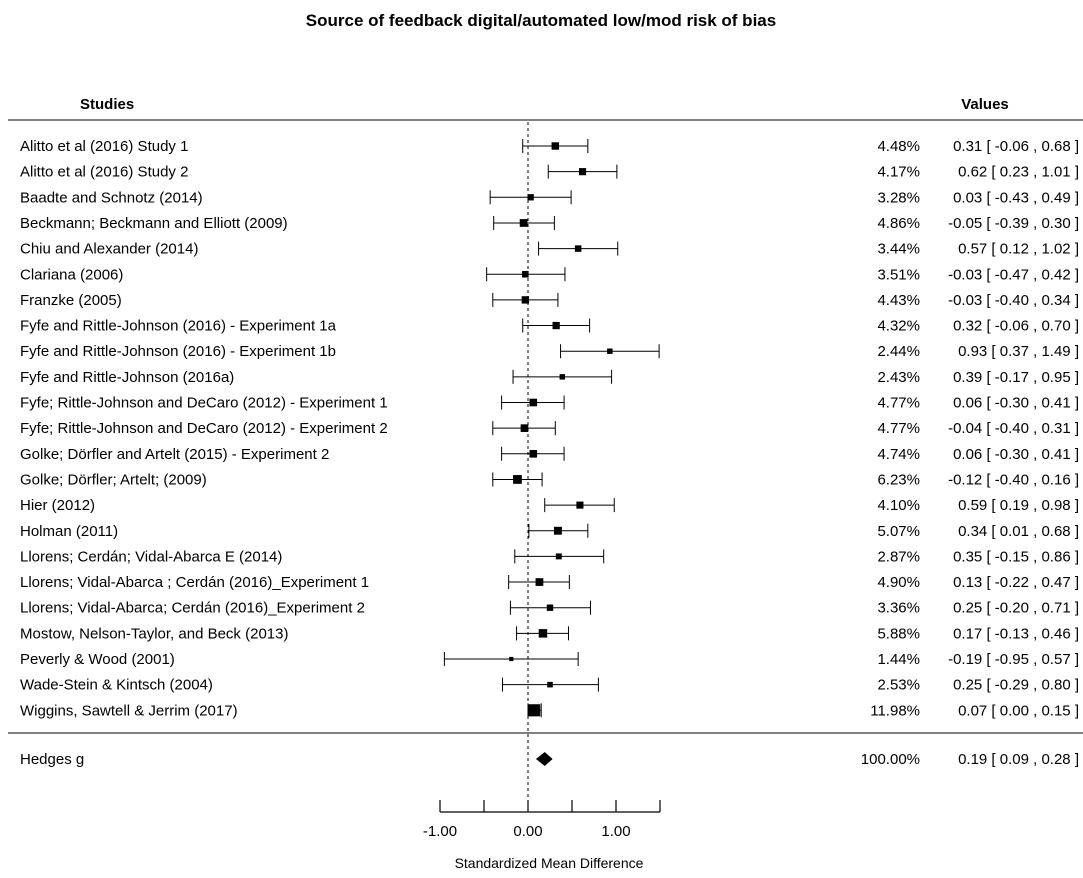 Image resolution: width=1083 pixels, height=878 pixels. Describe the element at coordinates (1016, 377) in the screenshot. I see `study-ci: 0.39 [ -0.17 , 0.95 ]` at that location.